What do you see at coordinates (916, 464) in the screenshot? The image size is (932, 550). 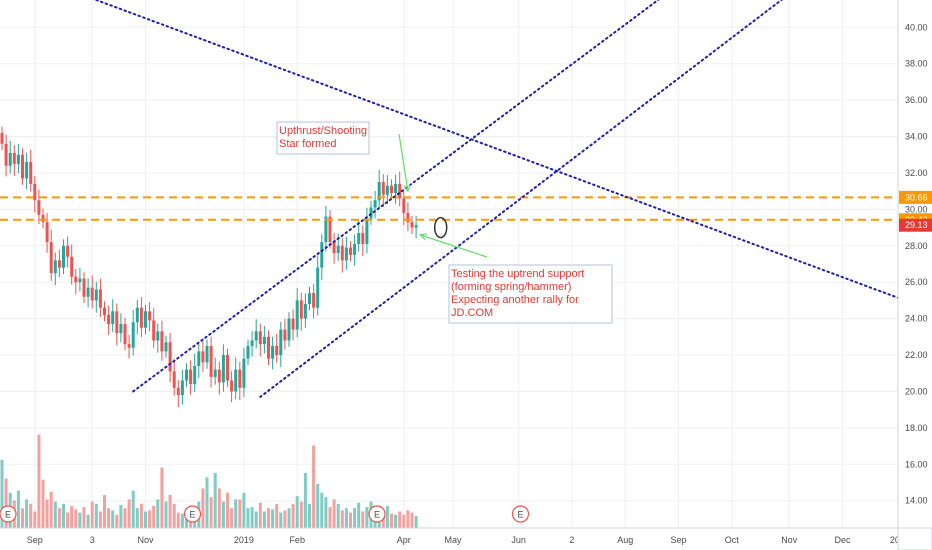 I see `y-tick-label: 16.00` at bounding box center [916, 464].